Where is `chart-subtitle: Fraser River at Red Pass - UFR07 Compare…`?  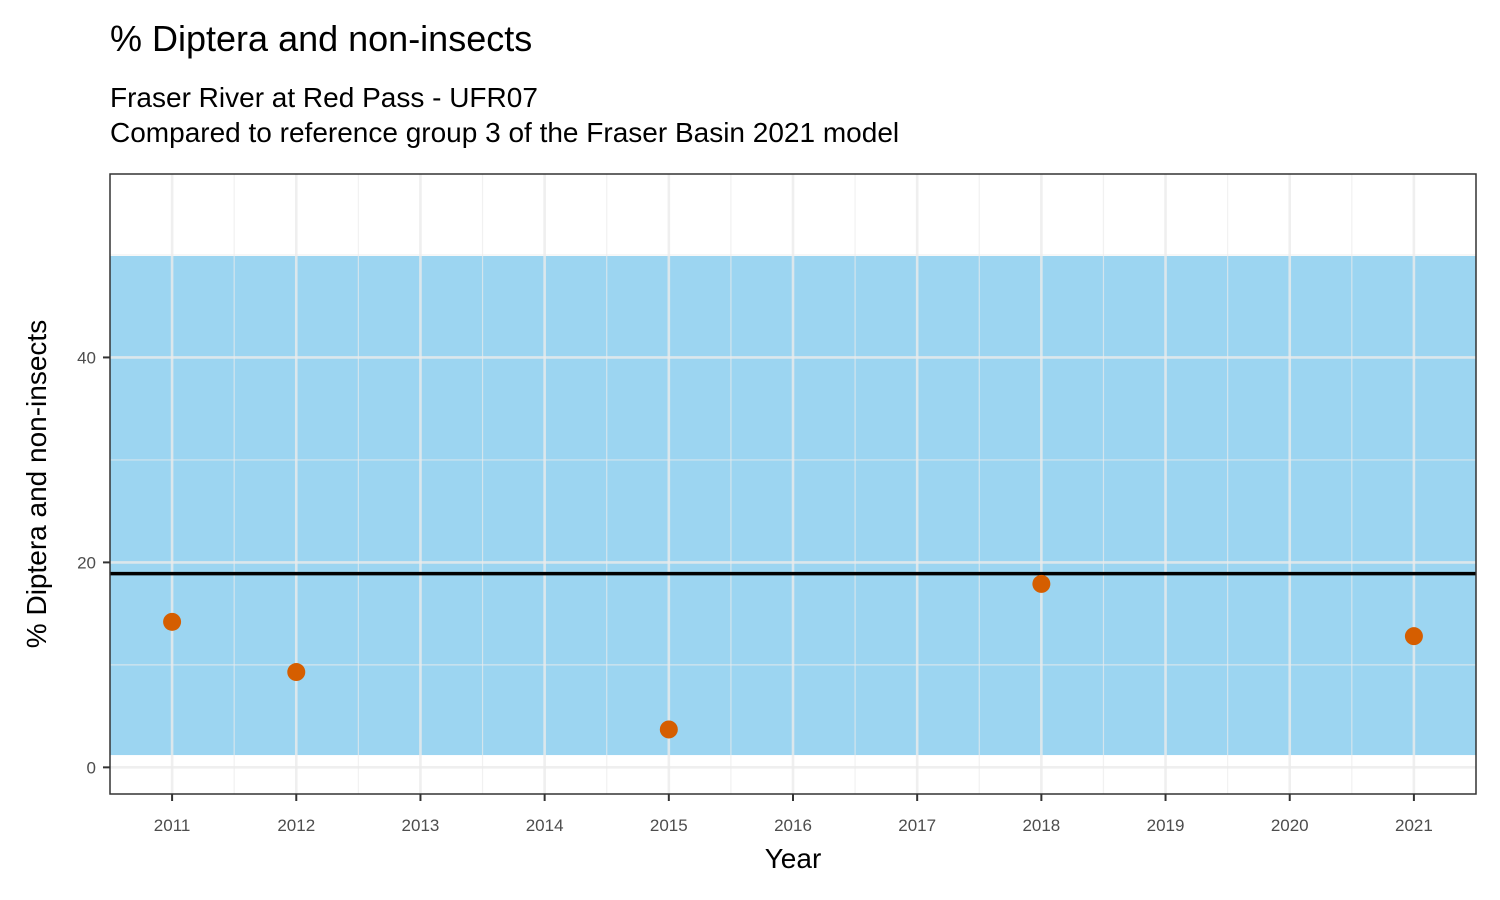
chart-subtitle: Fraser River at Red Pass - UFR07 Compare… is located at coordinates (504, 115).